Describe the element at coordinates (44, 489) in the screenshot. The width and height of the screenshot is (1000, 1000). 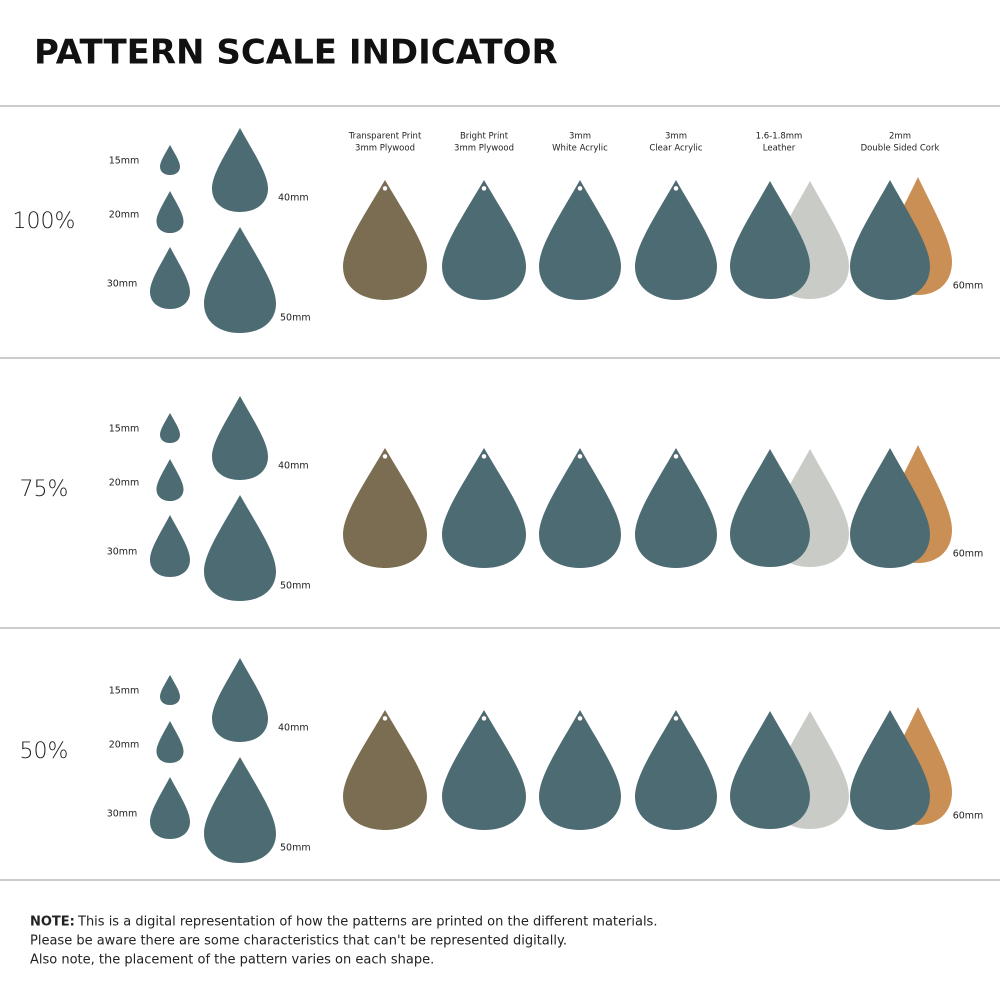
I see `scale-label: 75%` at that location.